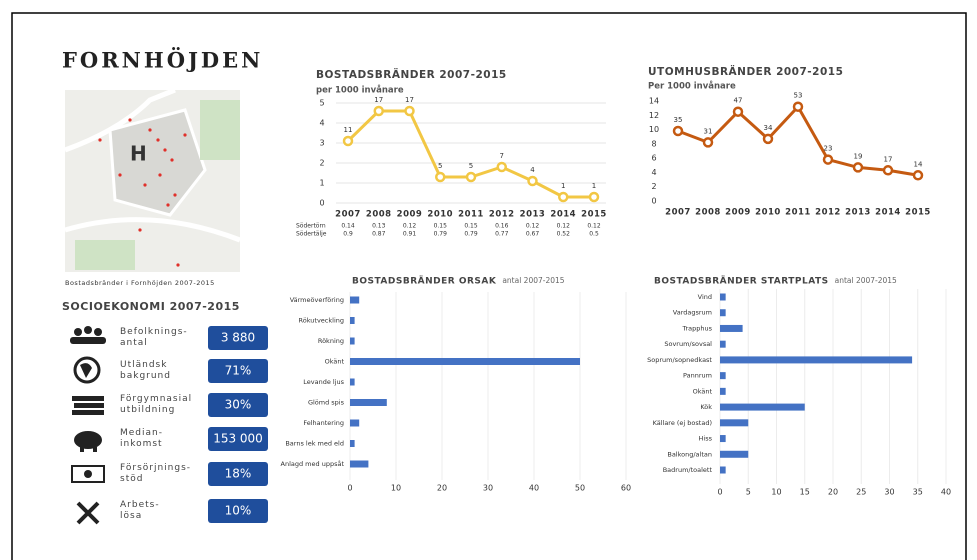 The width and height of the screenshot is (977, 560). What do you see at coordinates (706, 439) in the screenshot?
I see `category-label: Hiss` at bounding box center [706, 439].